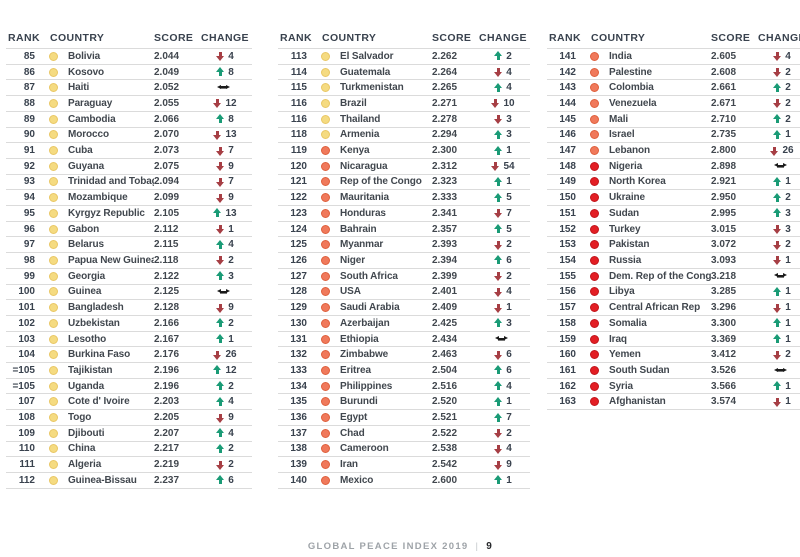 Image resolution: width=800 pixels, height=557 pixels. What do you see at coordinates (26, 292) in the screenshot?
I see `rank-value: 100` at bounding box center [26, 292].